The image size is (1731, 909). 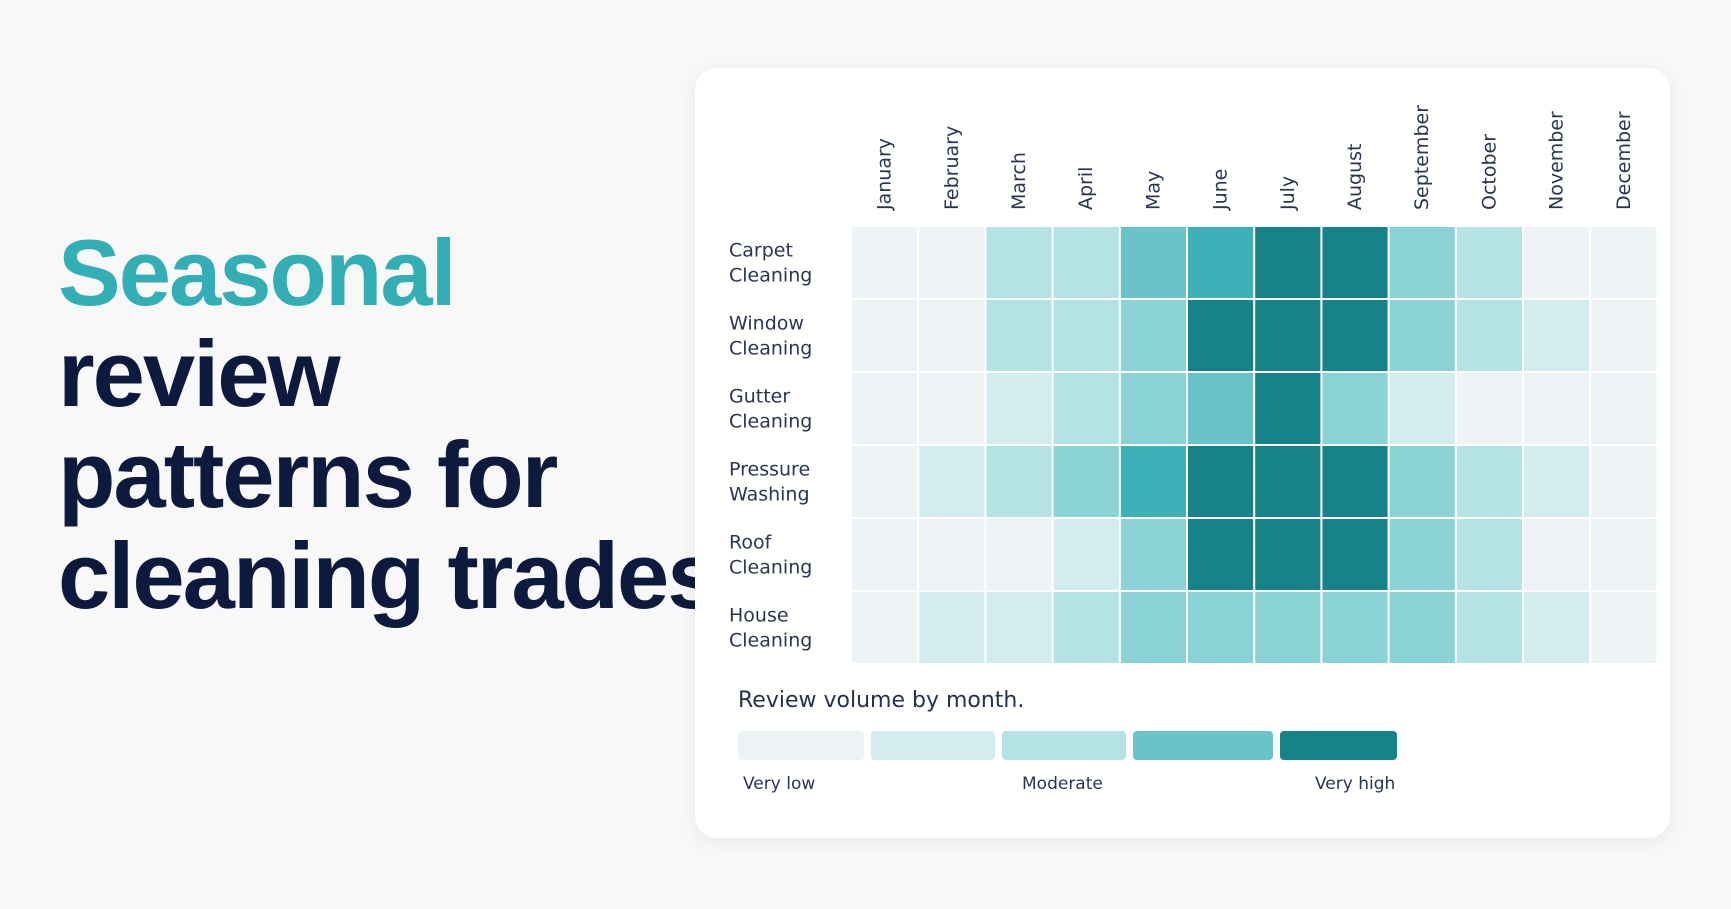 What do you see at coordinates (1221, 262) in the screenshot?
I see `heatmap-cell-carpet-cleaning-june` at bounding box center [1221, 262].